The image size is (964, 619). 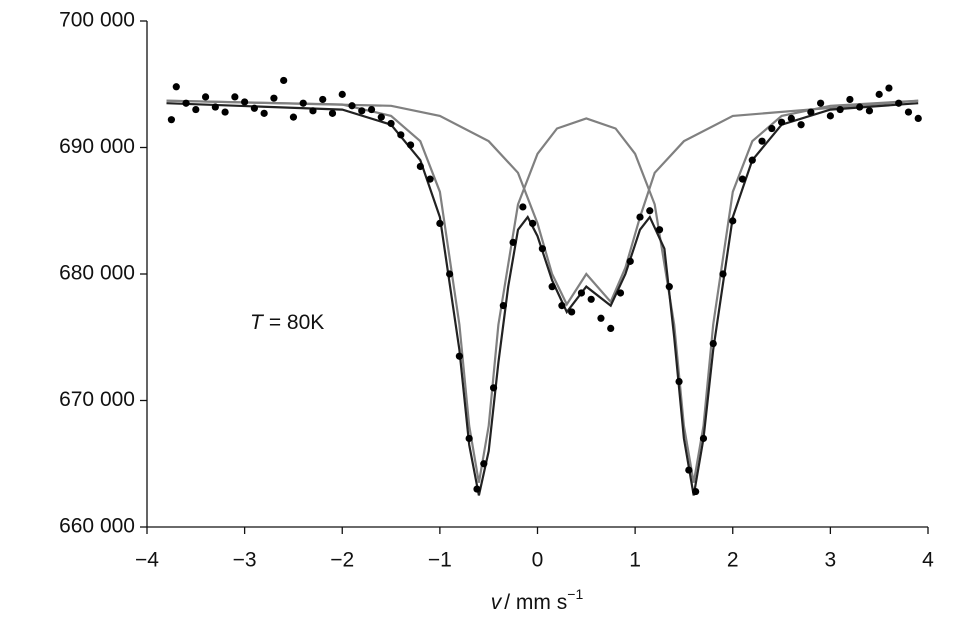 What do you see at coordinates (635, 560) in the screenshot?
I see `x-tick-label: 1` at bounding box center [635, 560].